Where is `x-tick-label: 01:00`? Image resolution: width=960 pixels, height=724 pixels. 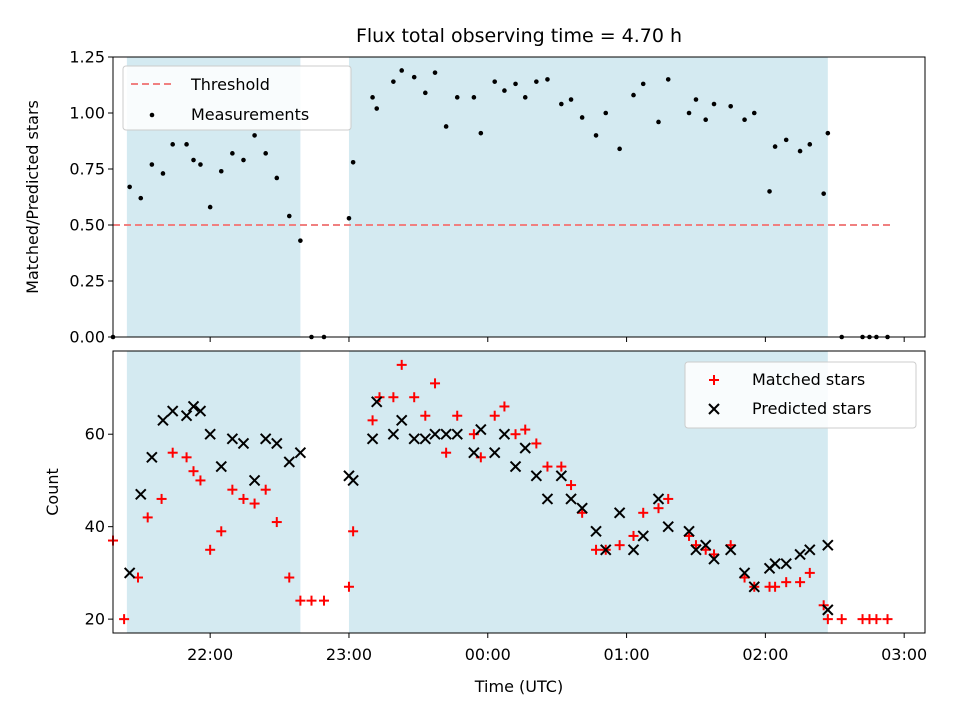
x-tick-label: 01:00 is located at coordinates (627, 654).